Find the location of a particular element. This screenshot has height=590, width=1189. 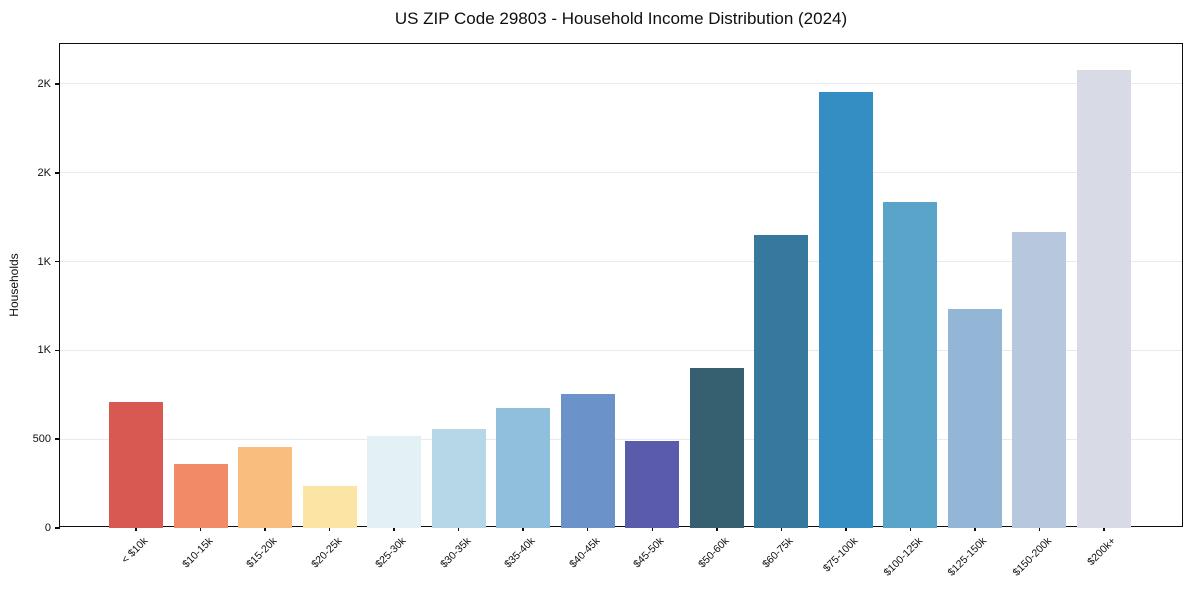

bar-10-15k is located at coordinates (200, 496).